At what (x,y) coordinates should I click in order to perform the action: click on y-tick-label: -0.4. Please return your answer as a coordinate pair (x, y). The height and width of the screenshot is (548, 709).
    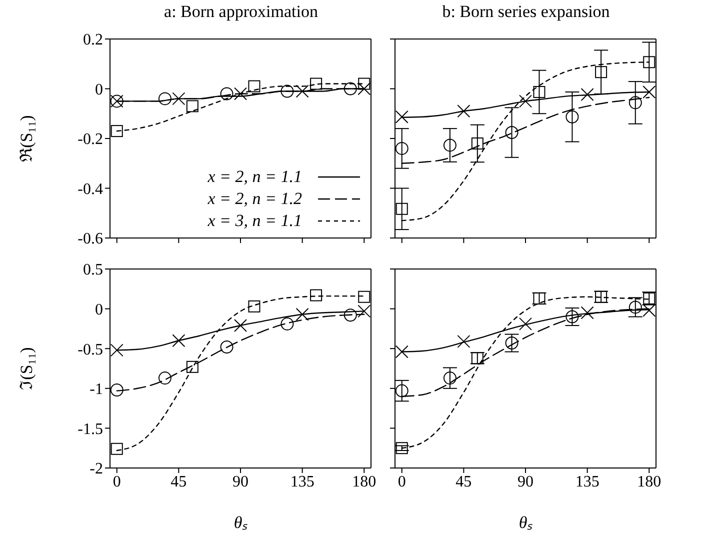
    Looking at the image, I should click on (90, 189).